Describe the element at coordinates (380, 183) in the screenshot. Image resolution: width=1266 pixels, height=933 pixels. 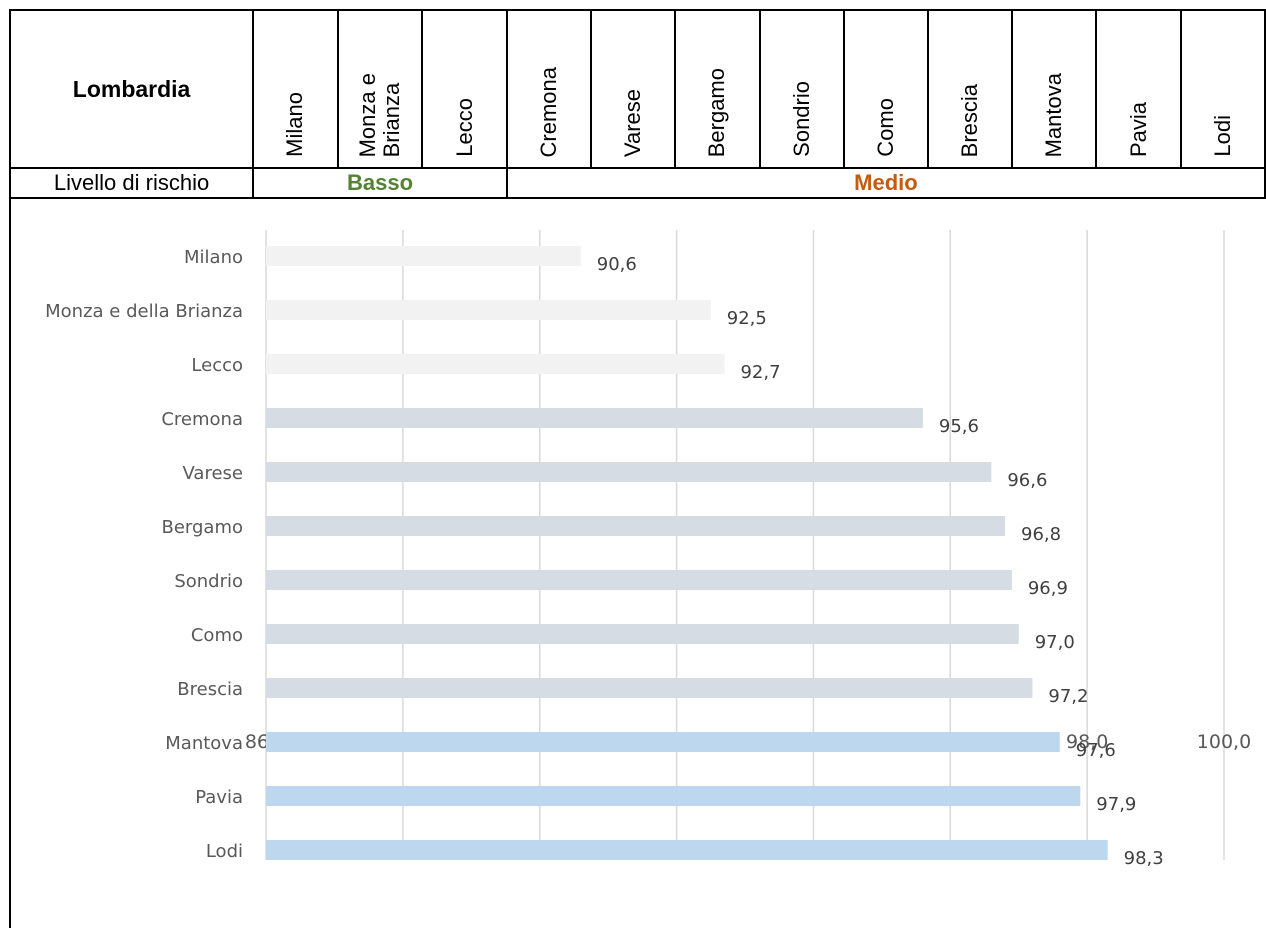
I see `risk-level-low: Basso` at that location.